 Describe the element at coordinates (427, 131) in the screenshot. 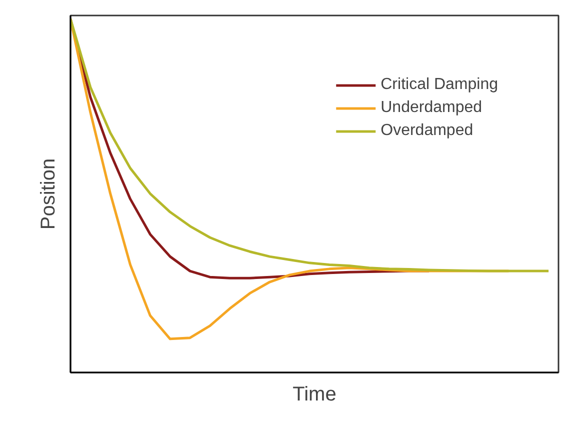

I see `legend-label: Overdamped` at that location.